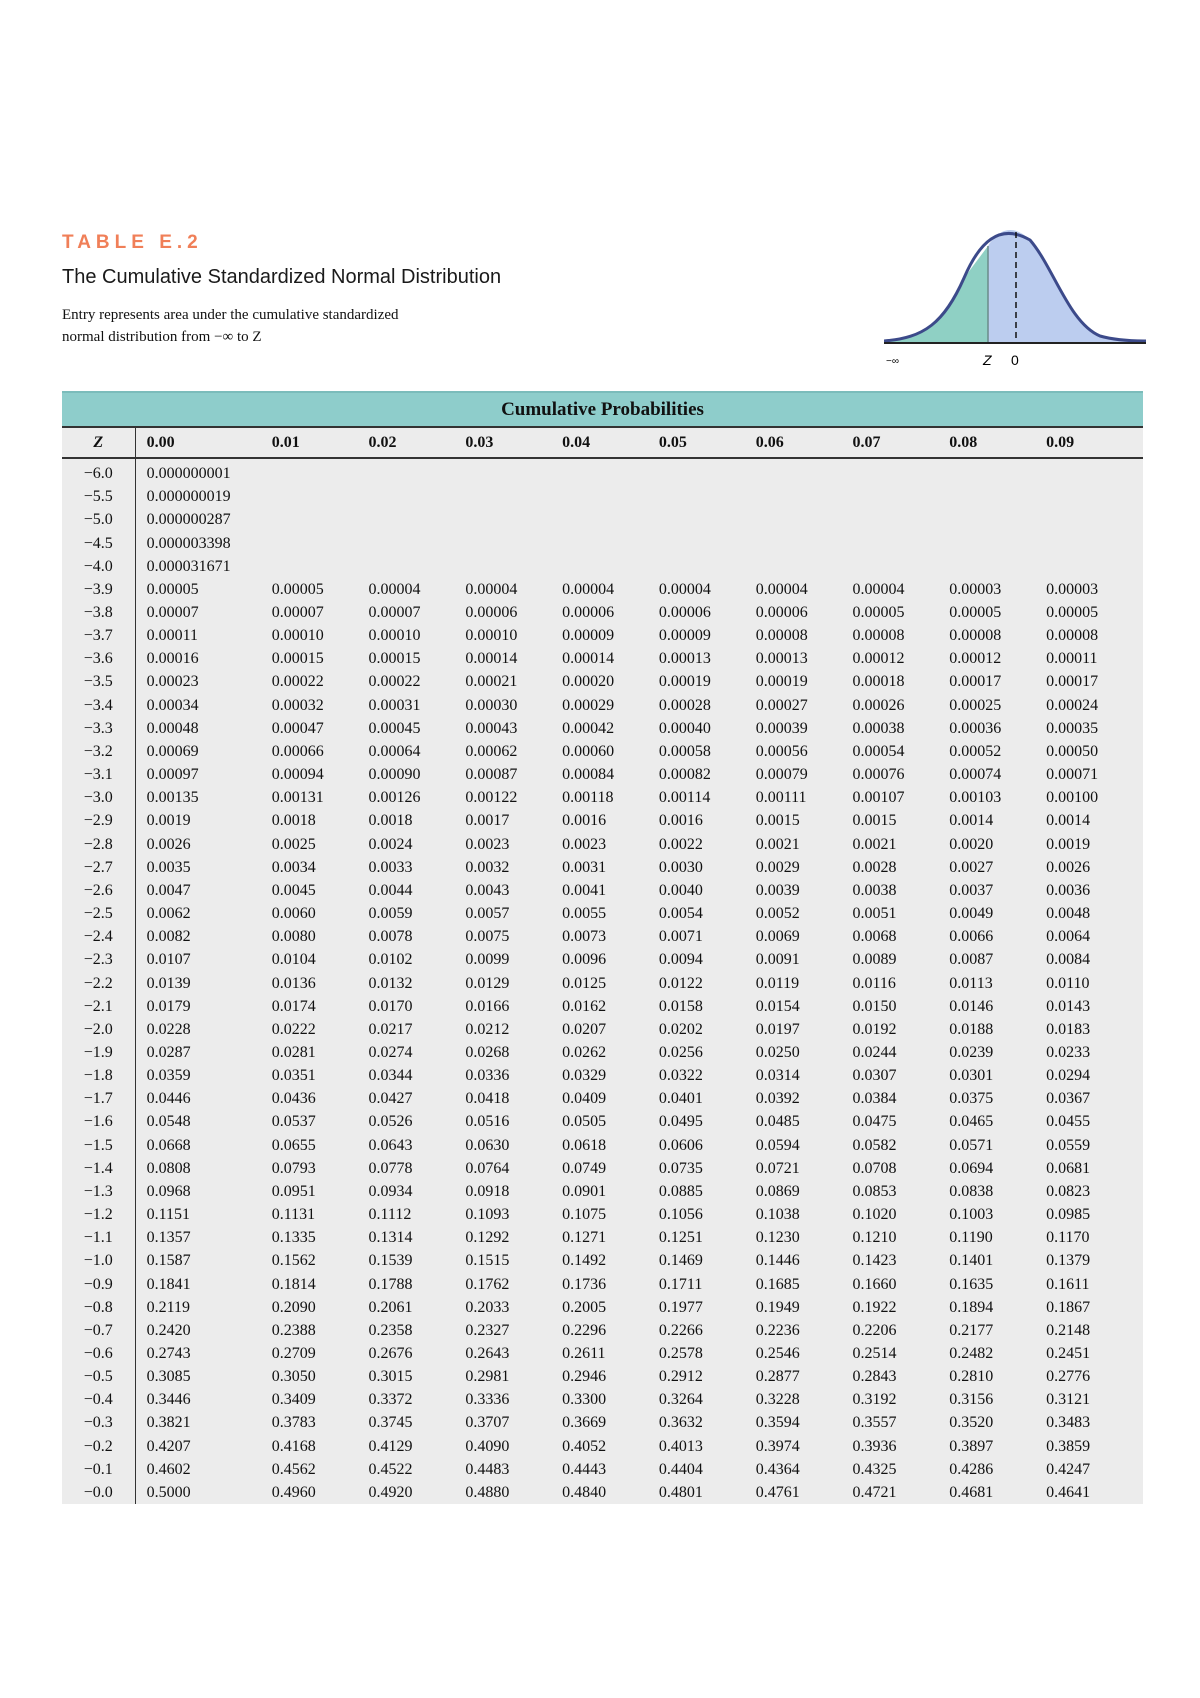 This screenshot has height=1698, width=1200. Describe the element at coordinates (680, 1377) in the screenshot. I see `probability-cell: 0.2912` at that location.